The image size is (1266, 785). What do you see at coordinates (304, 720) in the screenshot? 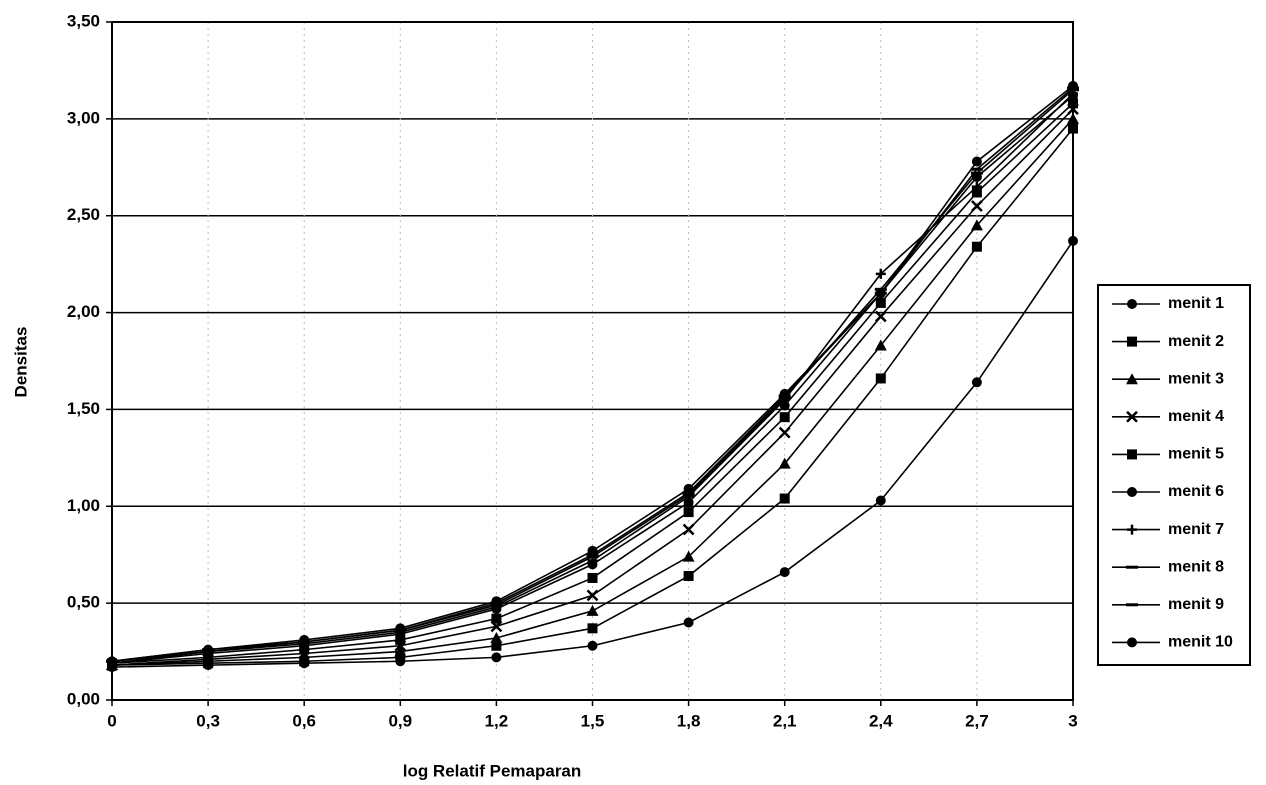
I see `x-tick-label: 0,6` at bounding box center [304, 720].